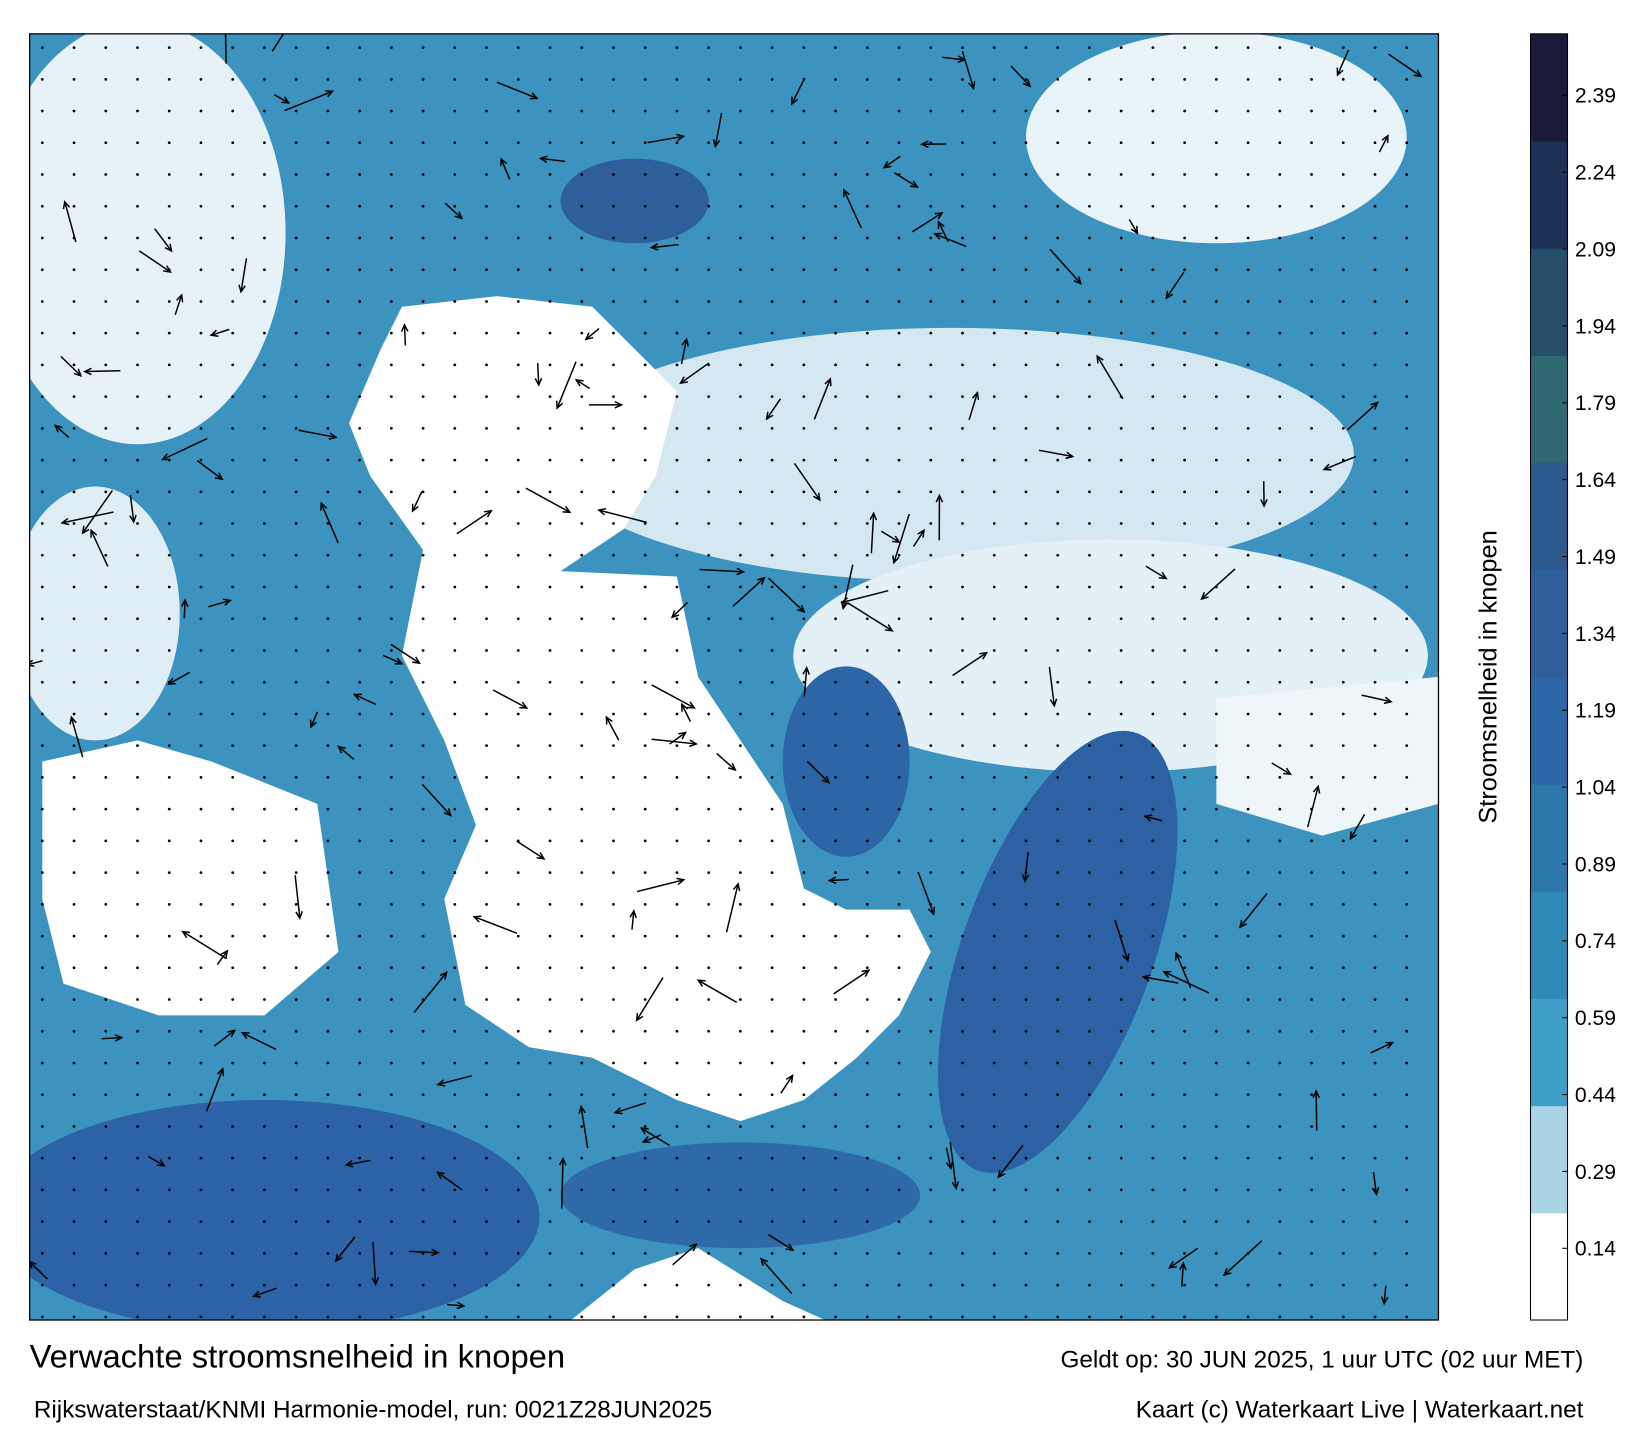 Image resolution: width=1650 pixels, height=1455 pixels. What do you see at coordinates (1548, 1160) in the screenshot?
I see `colorbar-band` at bounding box center [1548, 1160].